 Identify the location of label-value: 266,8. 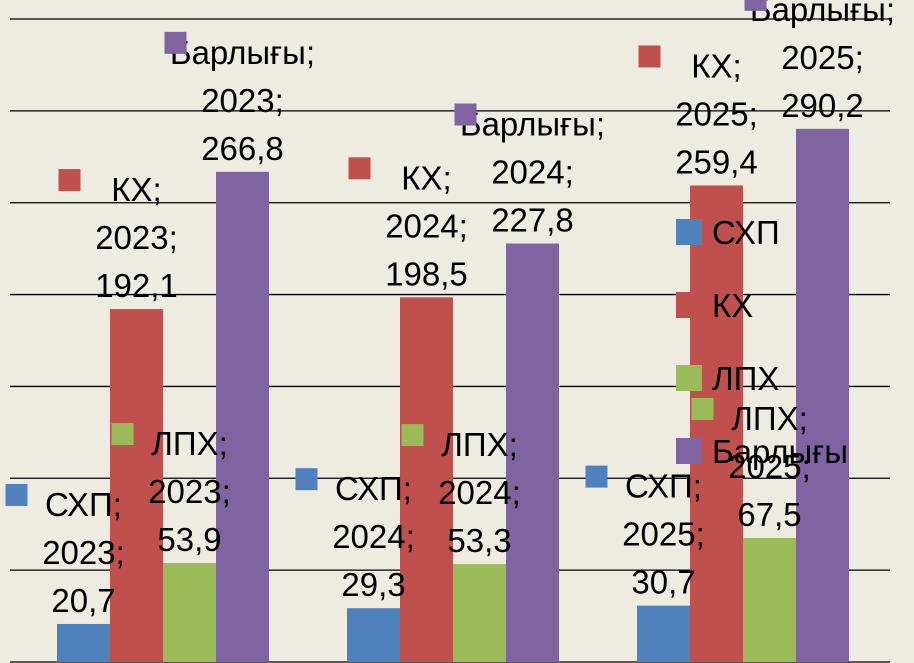
(242, 148).